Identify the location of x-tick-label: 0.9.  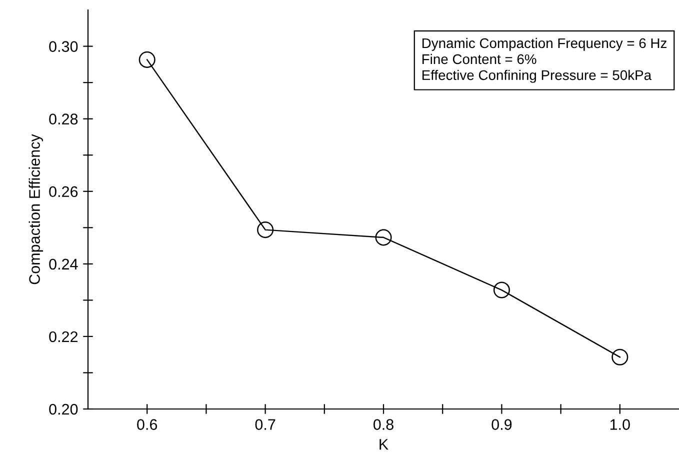
(502, 424).